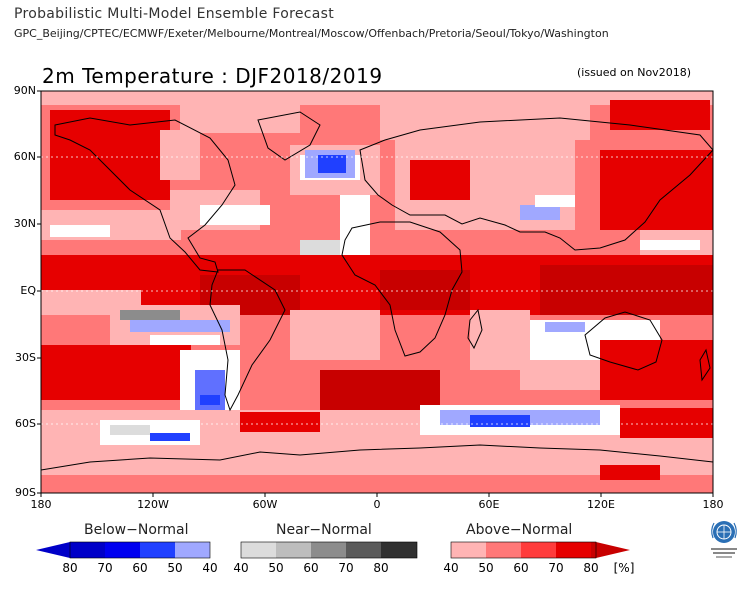 The image size is (753, 609). Describe the element at coordinates (25, 423) in the screenshot. I see `lat-label-60s: 60S` at that location.